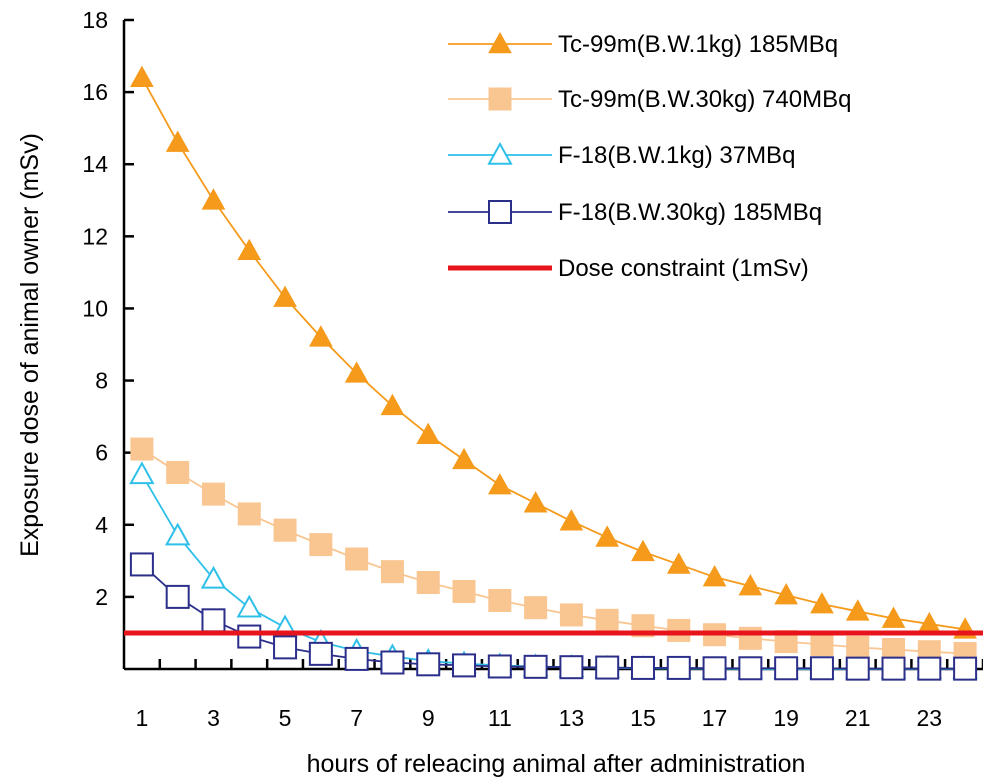 The height and width of the screenshot is (783, 983). What do you see at coordinates (213, 718) in the screenshot?
I see `x-tick-label: 3` at bounding box center [213, 718].